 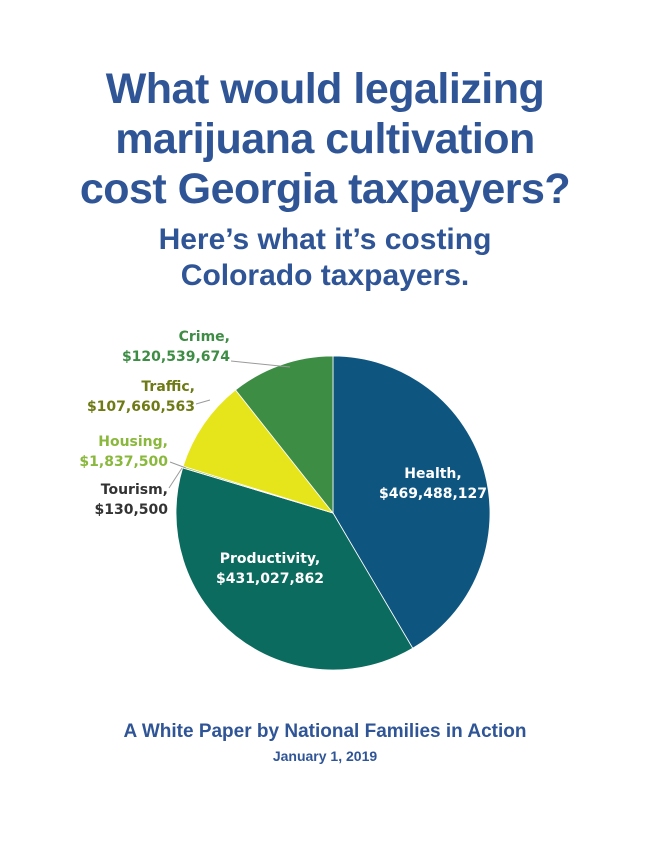 I want to click on title-line-1: What would legalizing, so click(x=325, y=89).